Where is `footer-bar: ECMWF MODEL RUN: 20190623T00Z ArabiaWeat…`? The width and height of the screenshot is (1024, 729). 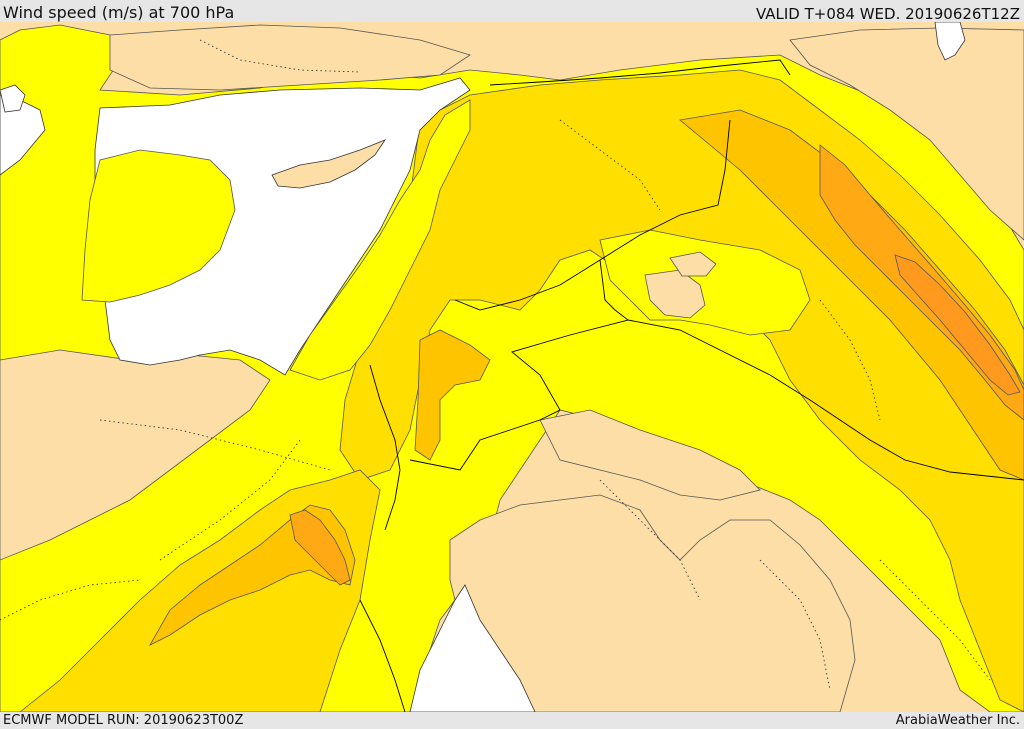
footer-bar: ECMWF MODEL RUN: 20190623T00Z ArabiaWeat… is located at coordinates (512, 720).